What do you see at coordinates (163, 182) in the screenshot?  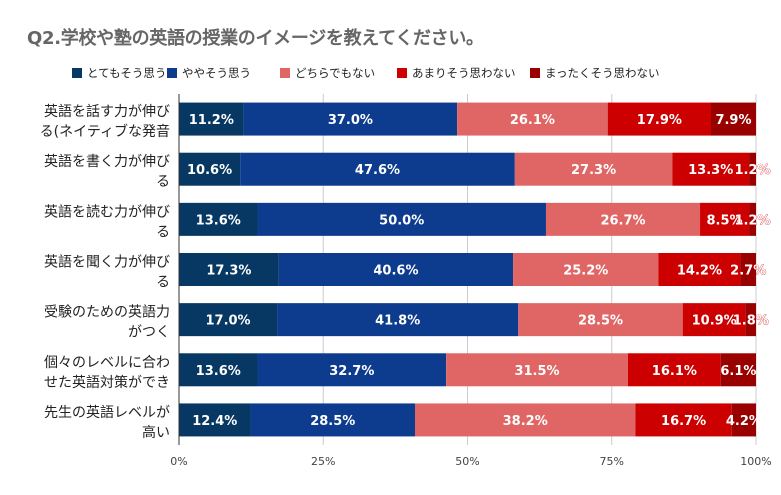 I see `category-label-1-1: る` at bounding box center [163, 182].